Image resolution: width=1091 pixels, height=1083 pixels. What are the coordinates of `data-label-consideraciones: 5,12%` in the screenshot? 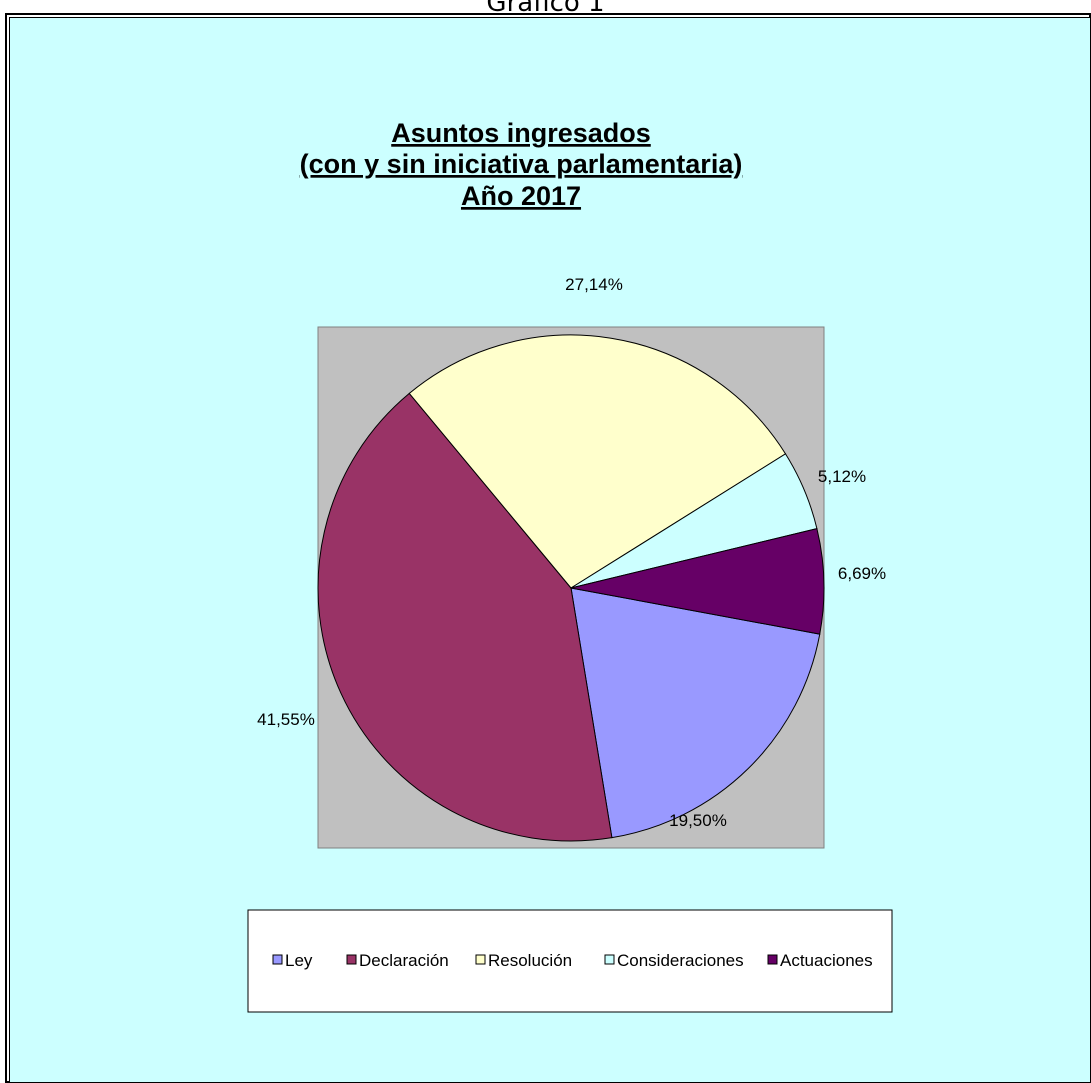 It's located at (842, 476).